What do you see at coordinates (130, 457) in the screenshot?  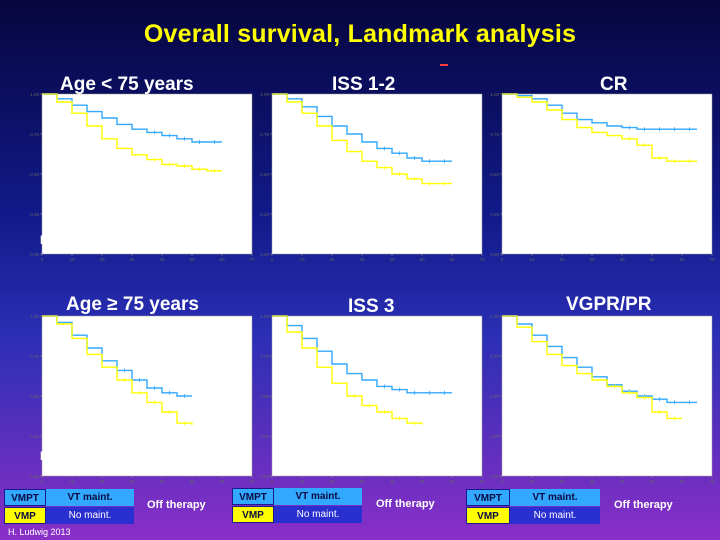 I see `hazard-ratio-annotation: HR 0.76, 95% CI, 0.42-1.37, p =.36` at bounding box center [130, 457].